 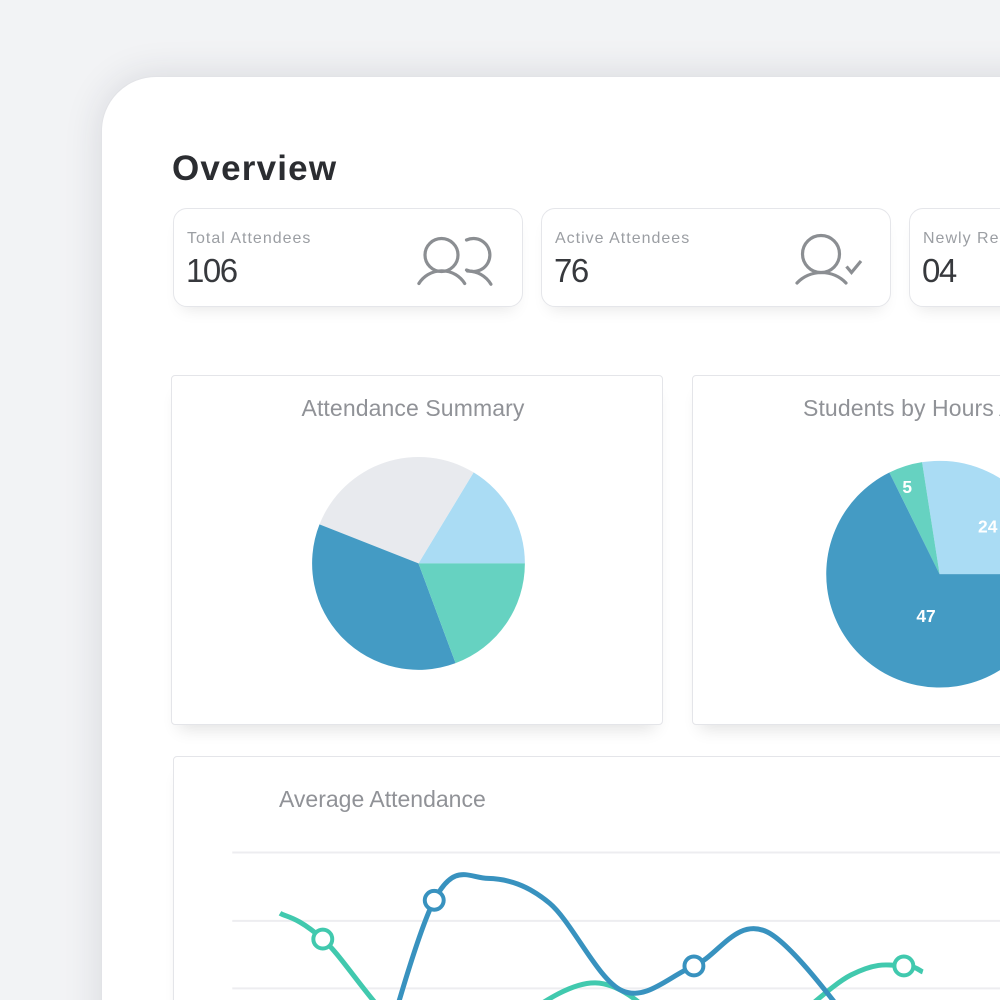 What do you see at coordinates (471, 612) in the screenshot?
I see `pie-slice-teal` at bounding box center [471, 612].